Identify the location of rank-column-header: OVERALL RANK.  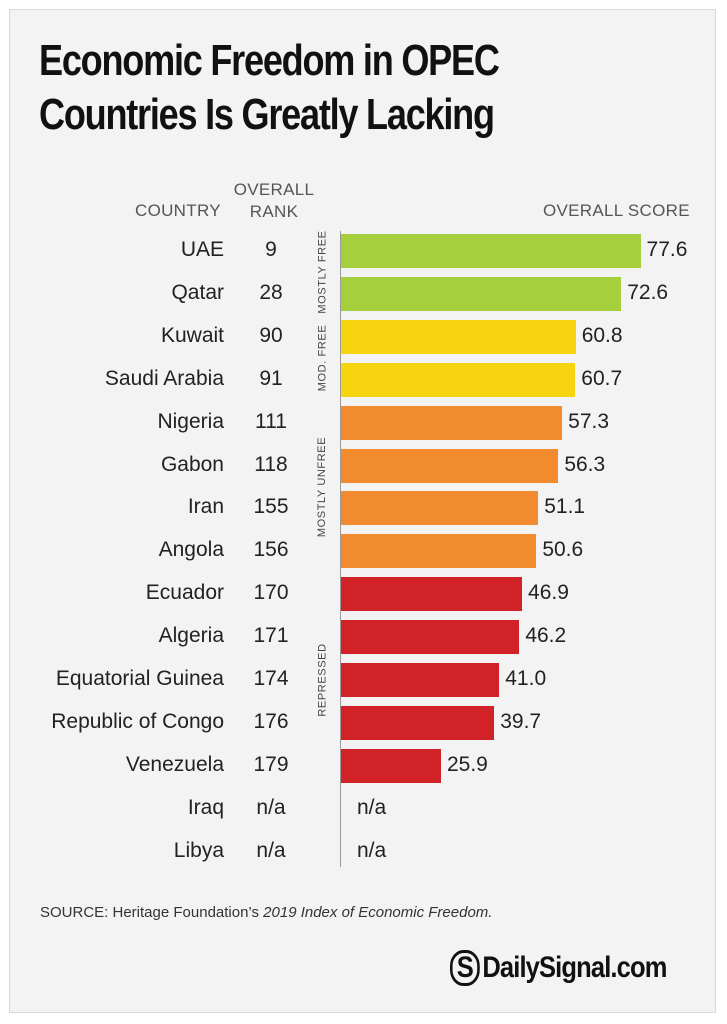
(274, 201).